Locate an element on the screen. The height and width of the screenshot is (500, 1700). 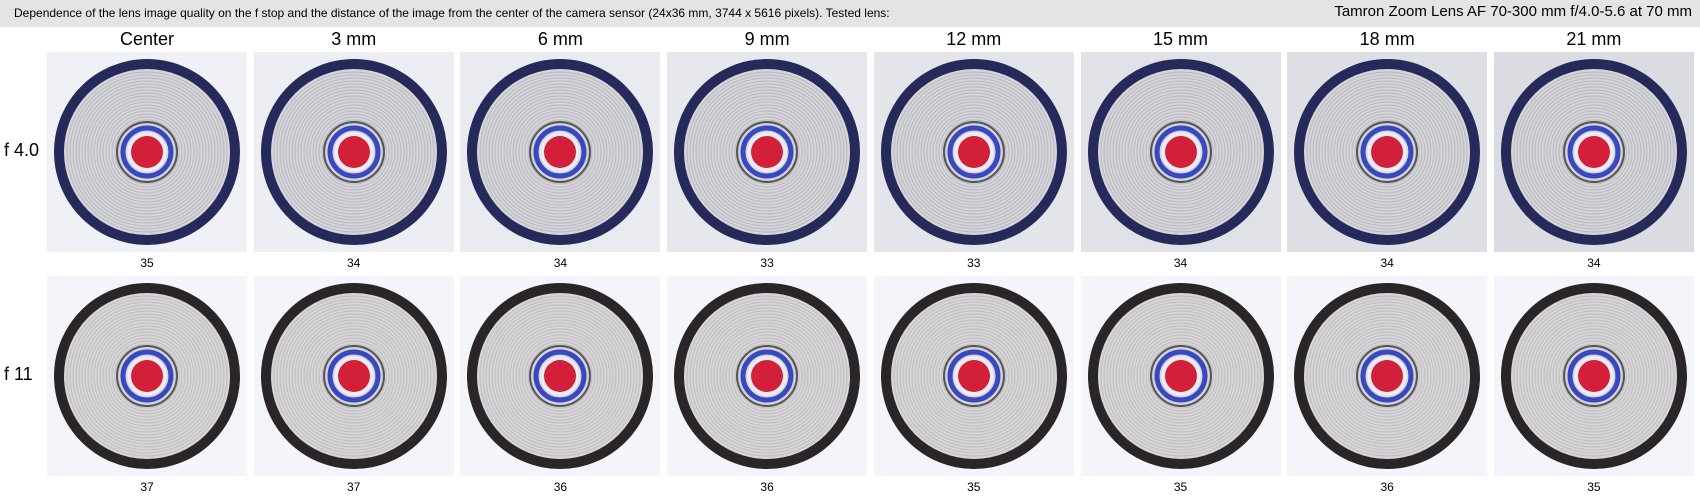
column-header: 15 mm is located at coordinates (1180, 39).